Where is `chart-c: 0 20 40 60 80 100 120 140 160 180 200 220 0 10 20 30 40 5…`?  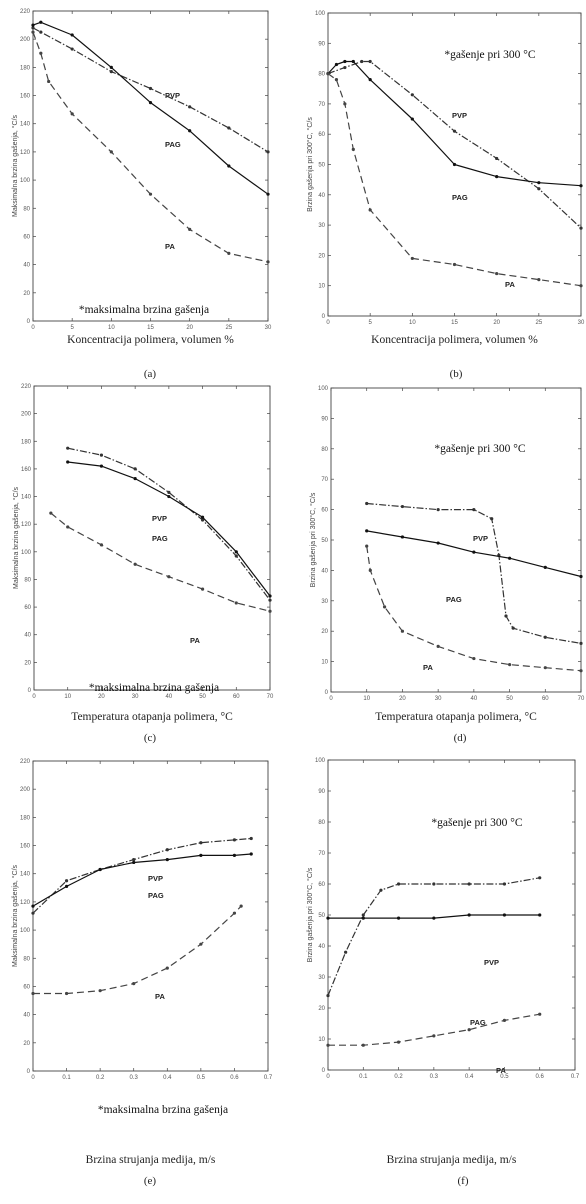 chart-c: 0 20 40 60 80 100 120 140 160 180 200 220 0 10 20 30 40 5… is located at coordinates (143, 564).